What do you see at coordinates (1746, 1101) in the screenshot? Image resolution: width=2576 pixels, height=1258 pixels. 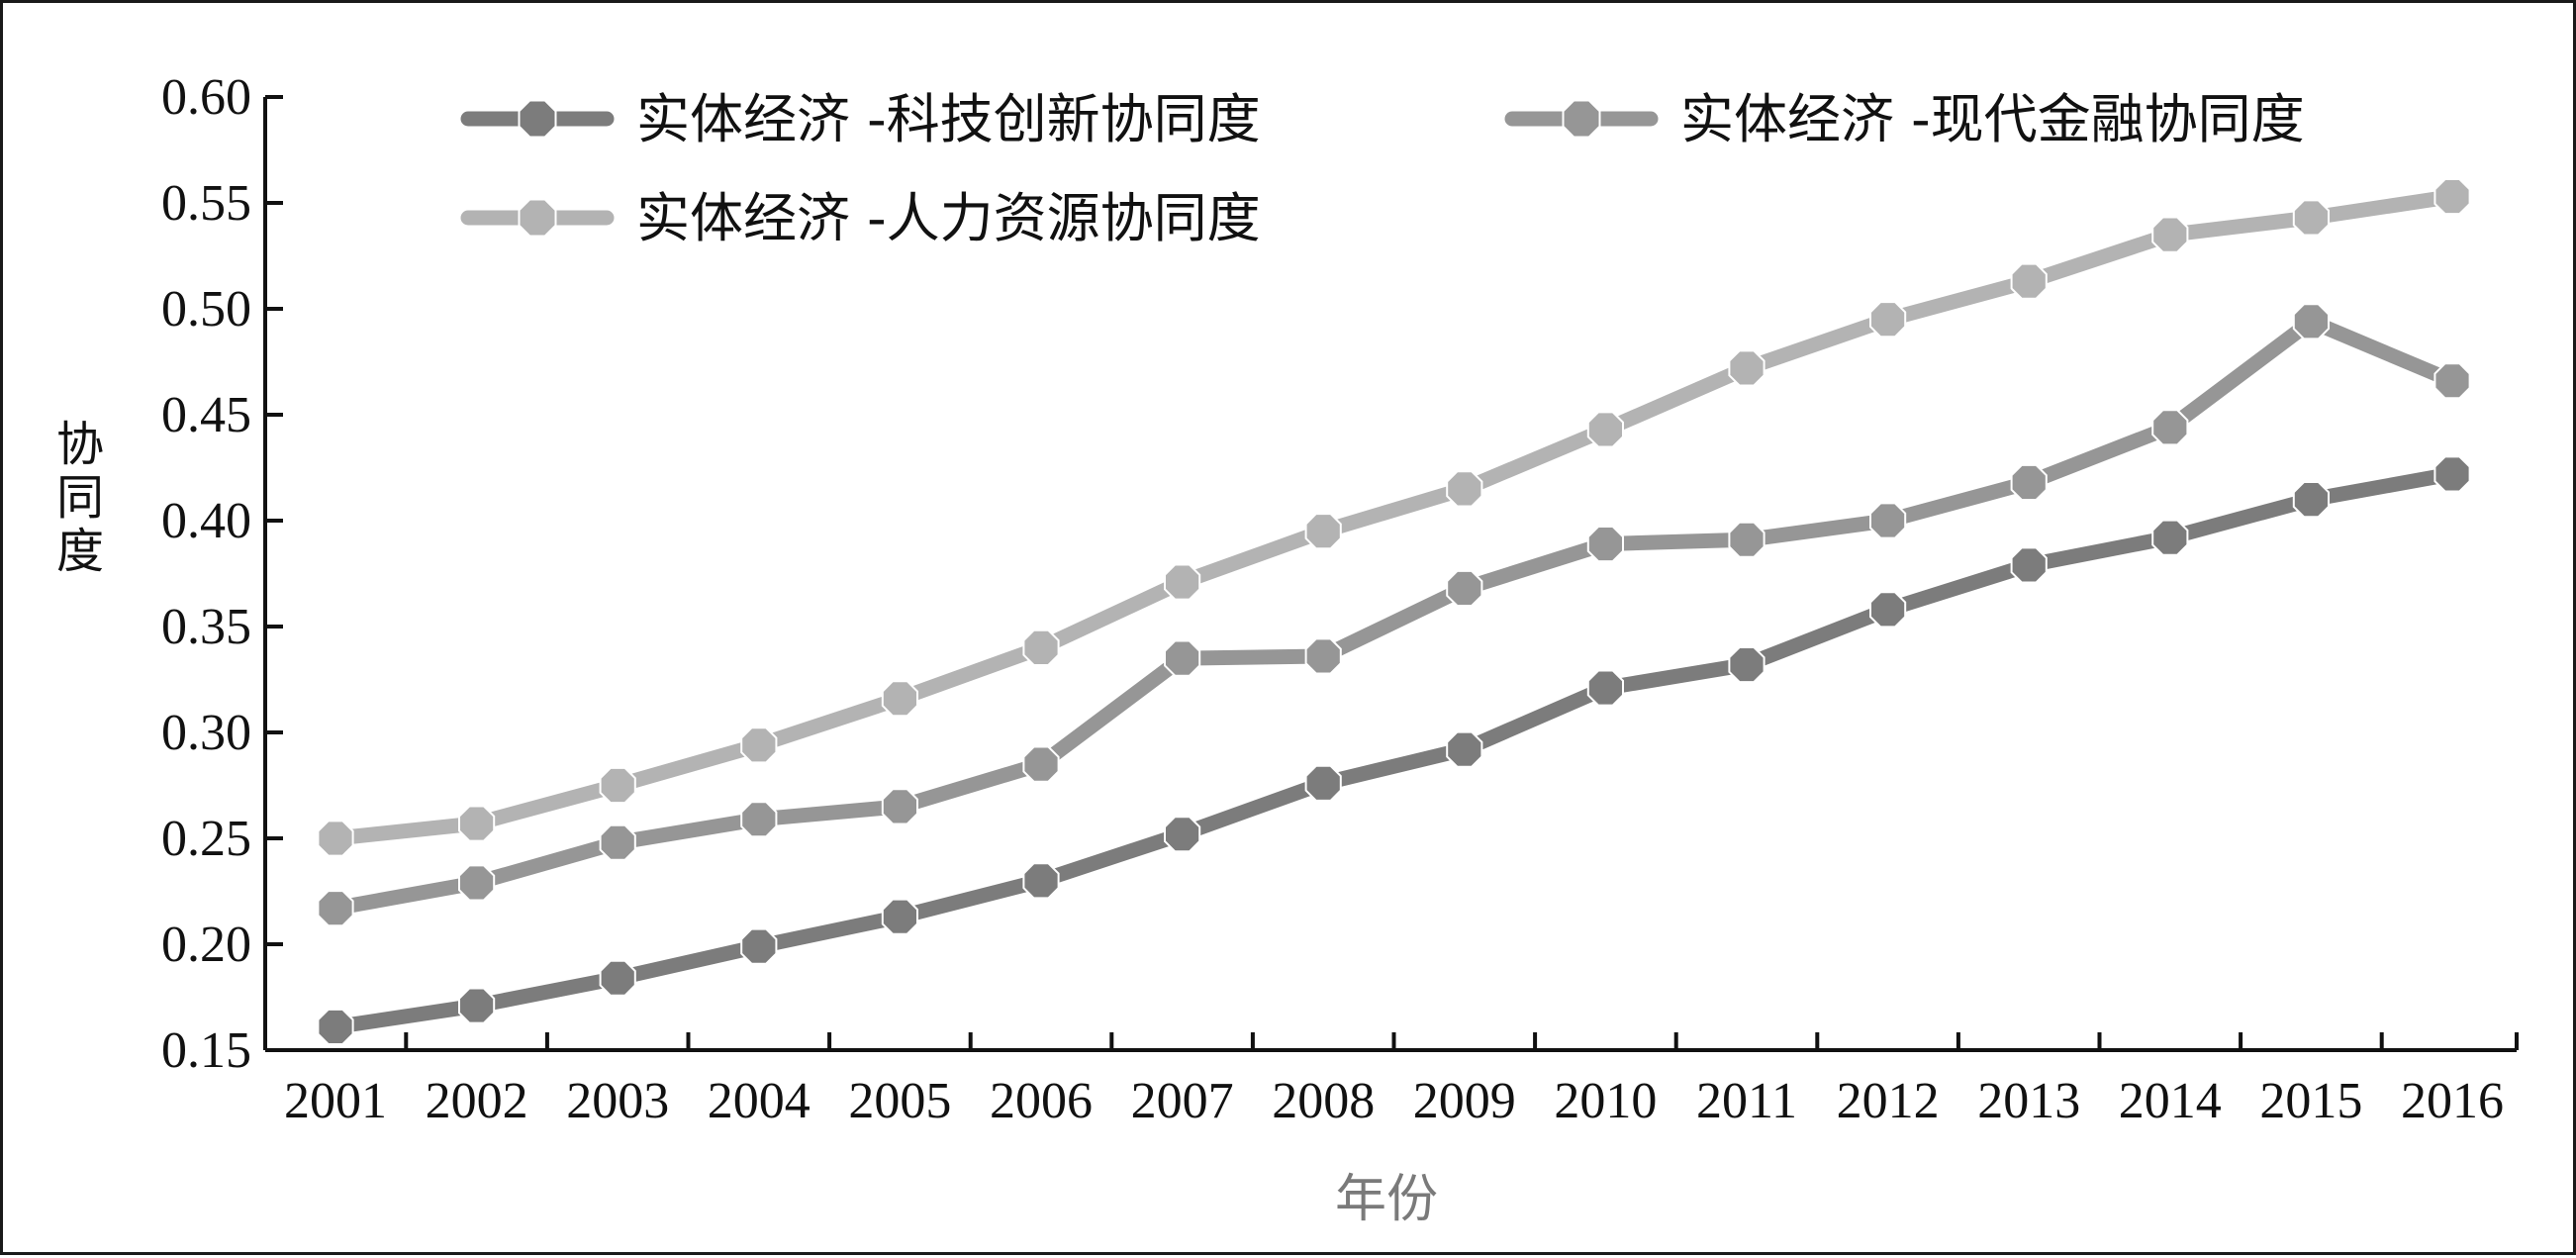 I see `x-tick-label: 2011` at bounding box center [1746, 1101].